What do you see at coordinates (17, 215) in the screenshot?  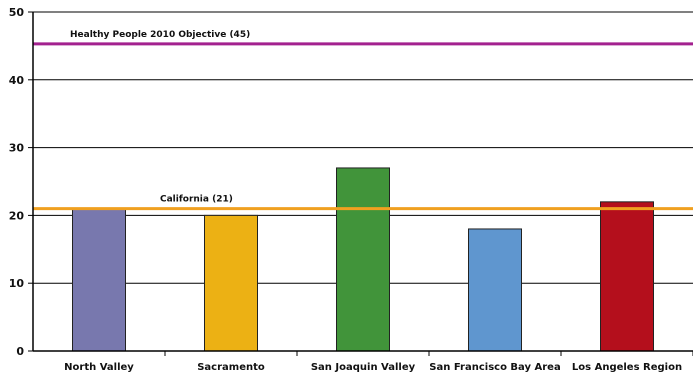 I see `y-tick-label: 20` at bounding box center [17, 215].